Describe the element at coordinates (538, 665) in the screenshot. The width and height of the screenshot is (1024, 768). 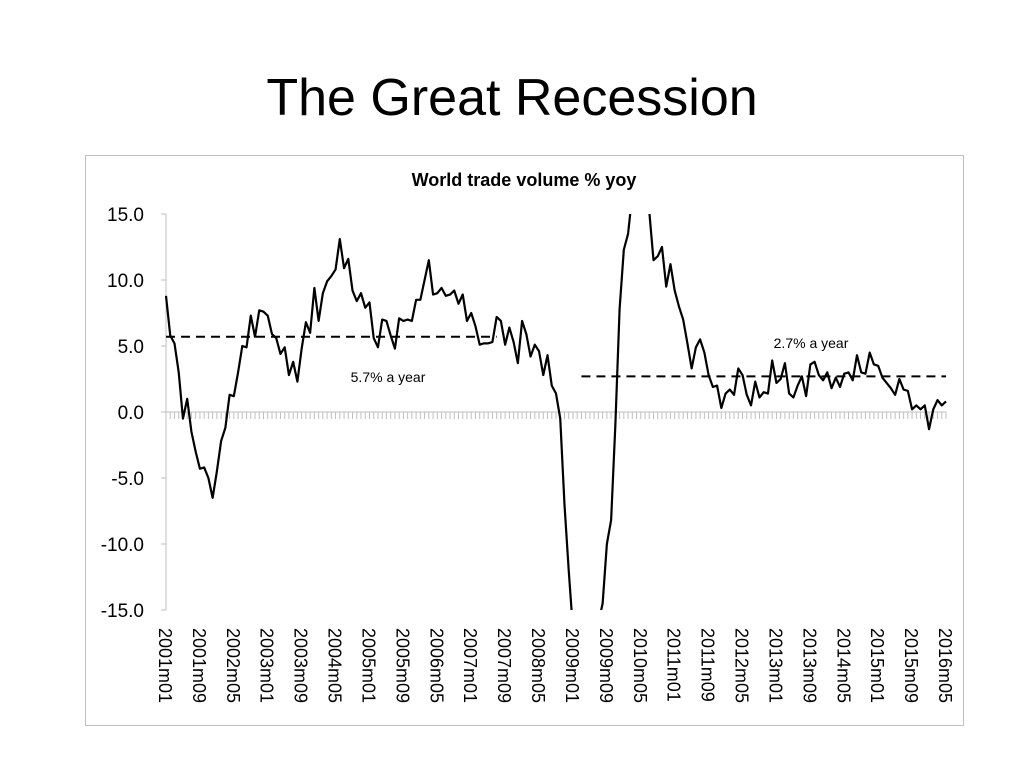
I see `x-tick-label: 2008m05` at that location.